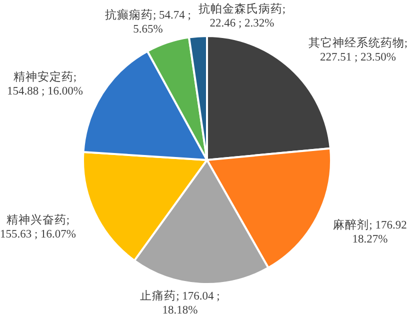 The image size is (411, 322). I want to click on slice-label: 抗癫痫药; 54.74 ; 5.65%, so click(148, 21).